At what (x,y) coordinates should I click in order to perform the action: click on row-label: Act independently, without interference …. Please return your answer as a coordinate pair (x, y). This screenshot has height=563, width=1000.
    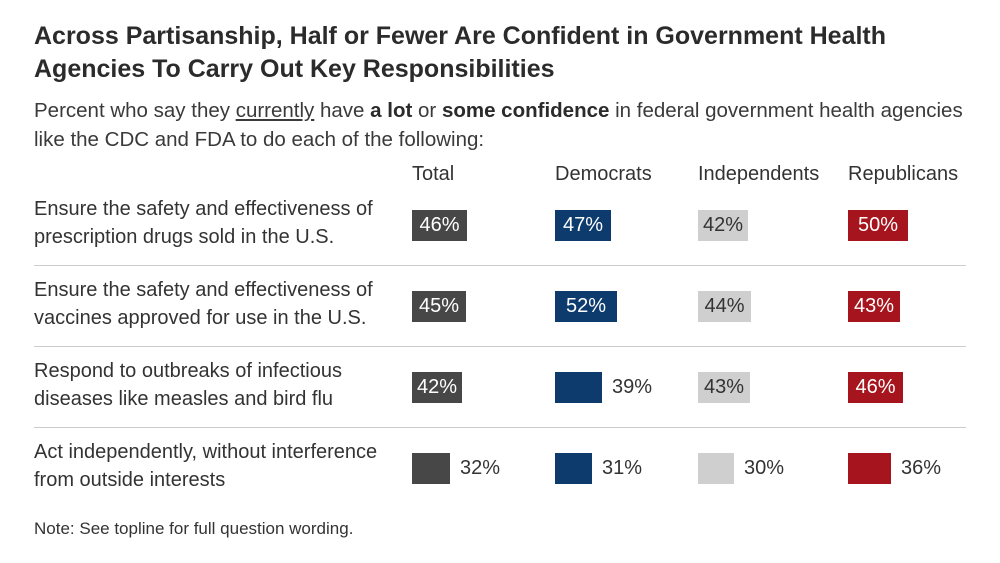
    Looking at the image, I should click on (206, 466).